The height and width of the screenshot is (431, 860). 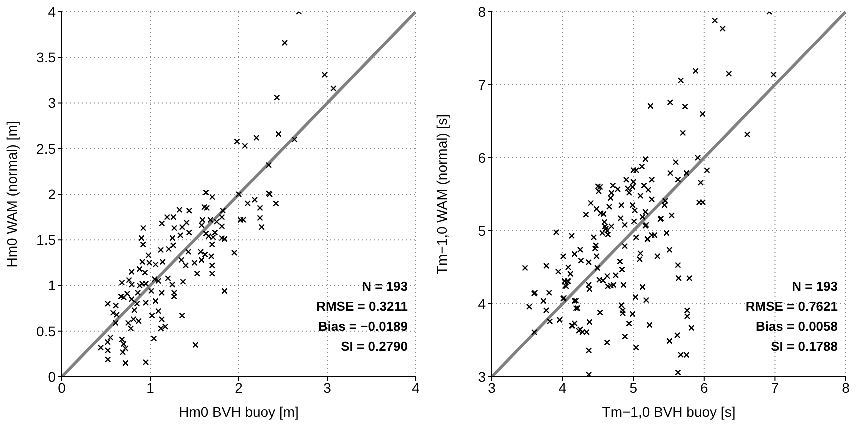 I want to click on y-tick-label: 2.5, so click(x=46, y=148).